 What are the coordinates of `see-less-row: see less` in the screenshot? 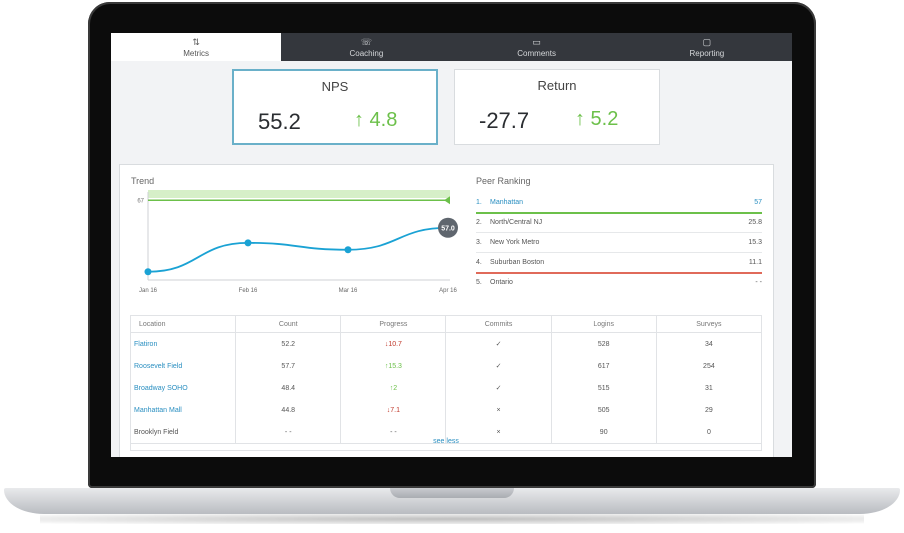 It's located at (446, 442).